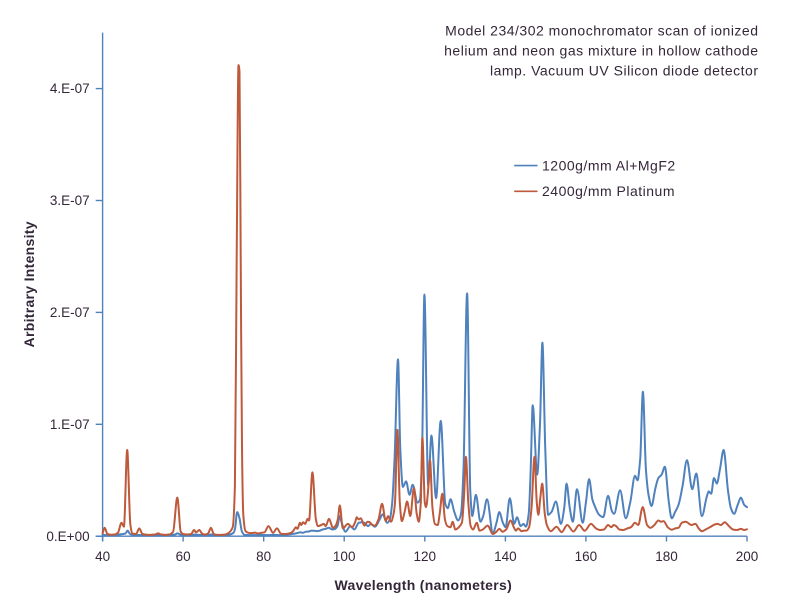 The image size is (785, 608). What do you see at coordinates (70, 424) in the screenshot?
I see `svg-text: 1.E-07` at bounding box center [70, 424].